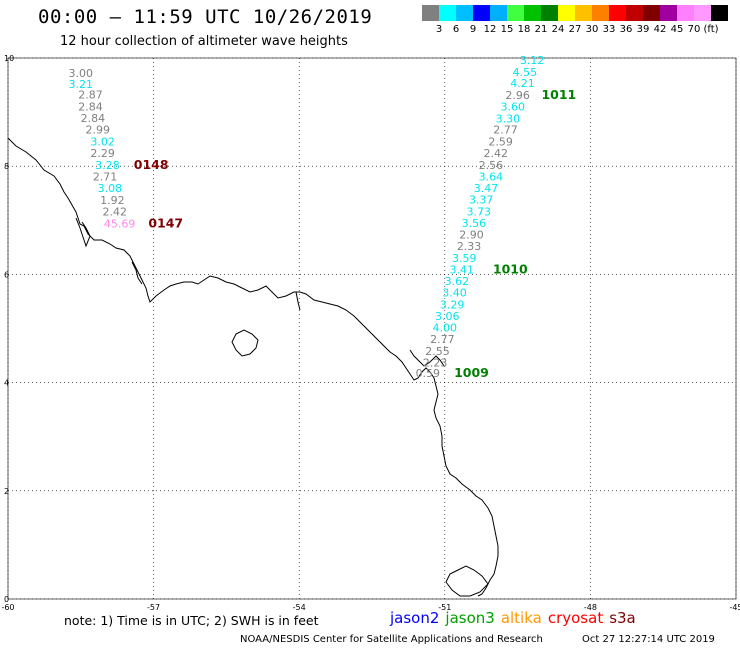  What do you see at coordinates (299, 607) in the screenshot?
I see `longitude-tick-label: -54` at bounding box center [299, 607].